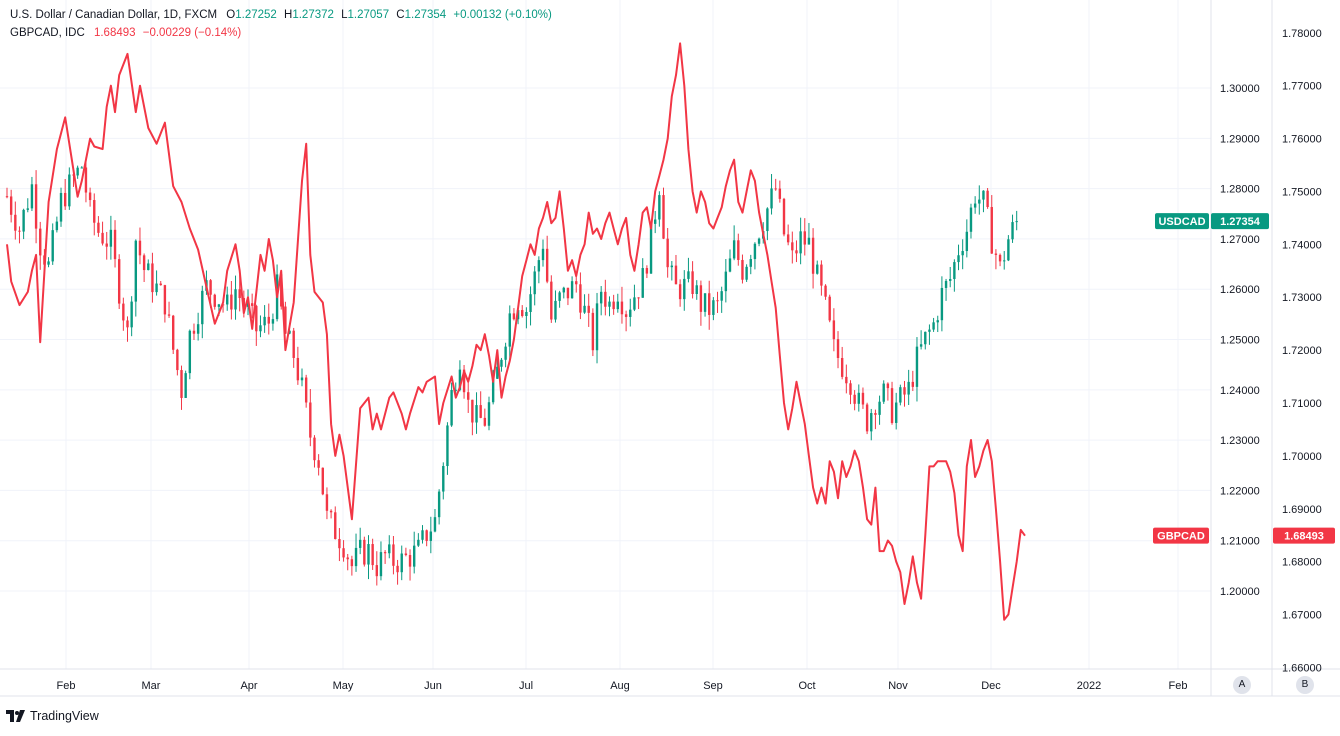 The width and height of the screenshot is (1340, 736). I want to click on scale-button-b: B, so click(1305, 685).